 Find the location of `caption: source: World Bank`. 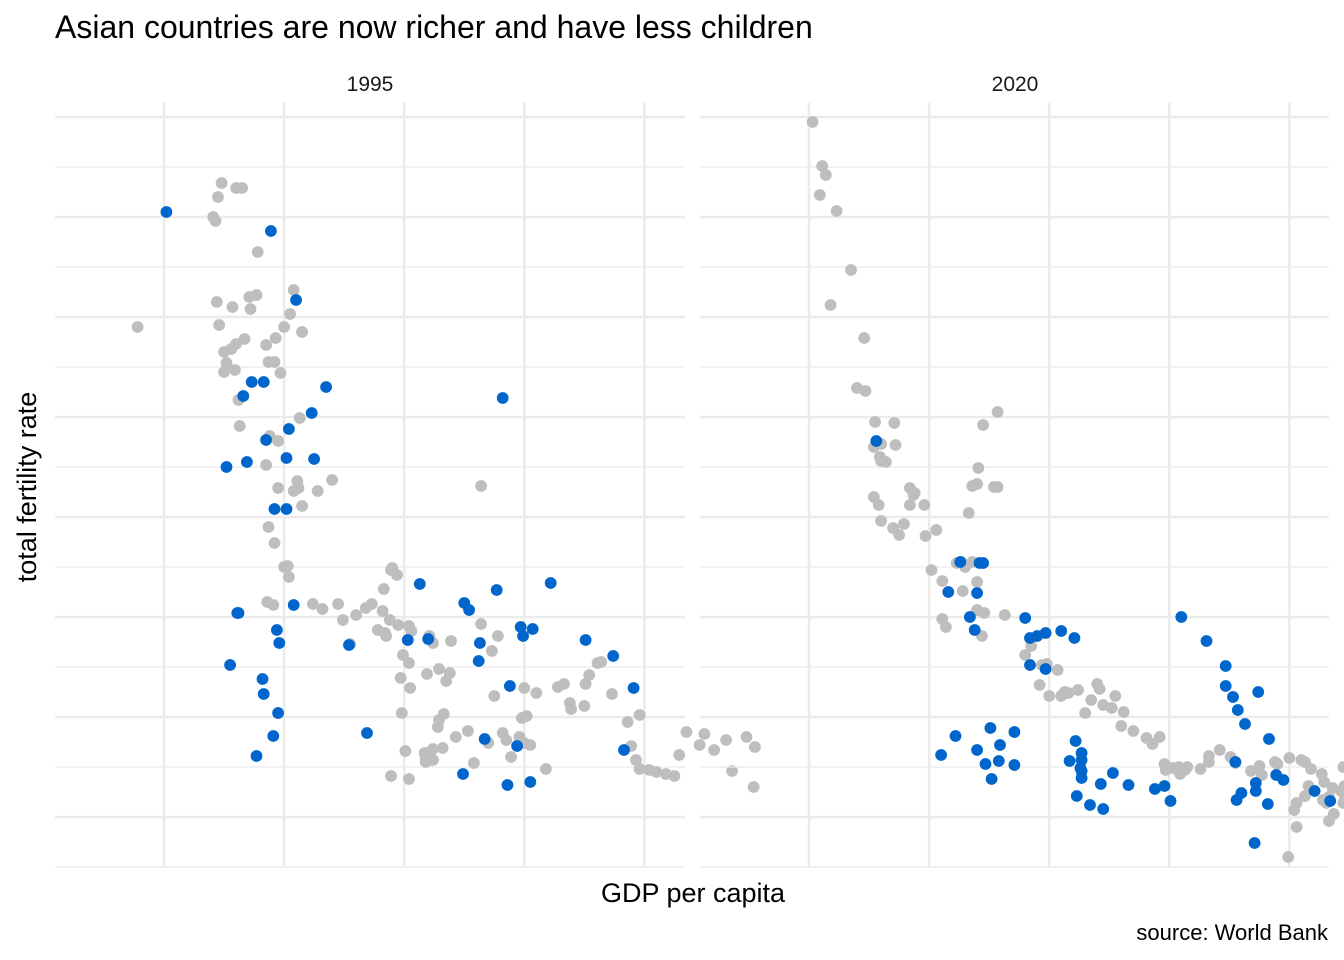

caption: source: World Bank is located at coordinates (1232, 932).